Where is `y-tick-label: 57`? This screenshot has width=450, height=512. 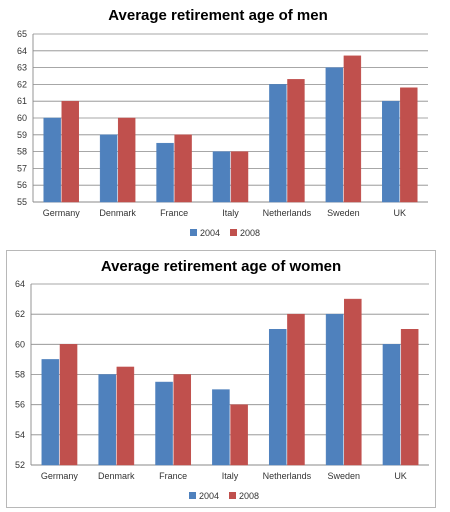 y-tick-label: 57 is located at coordinates (22, 168).